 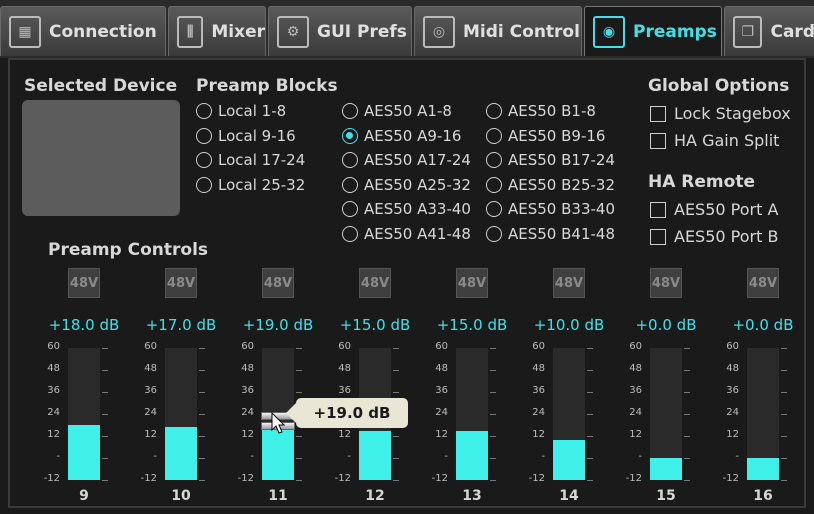 I want to click on checkbox-aes50-port-b: AES50 Port B, so click(x=714, y=236).